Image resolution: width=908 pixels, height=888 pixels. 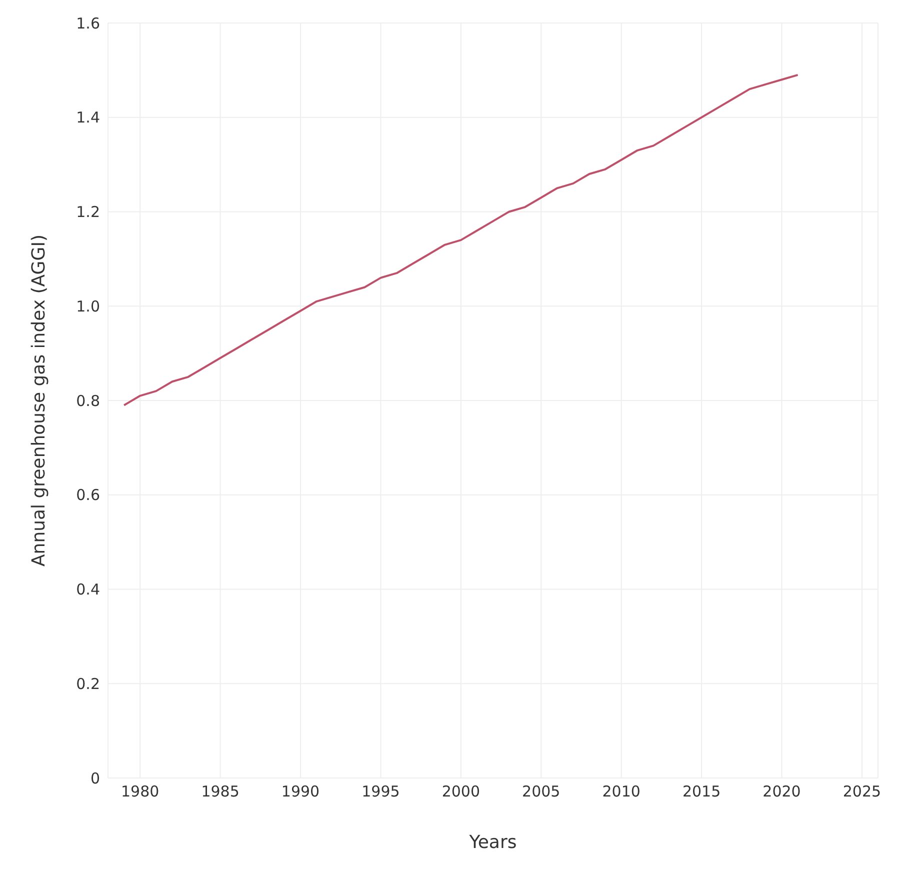 I want to click on x-tick-label: 2015, so click(x=701, y=791).